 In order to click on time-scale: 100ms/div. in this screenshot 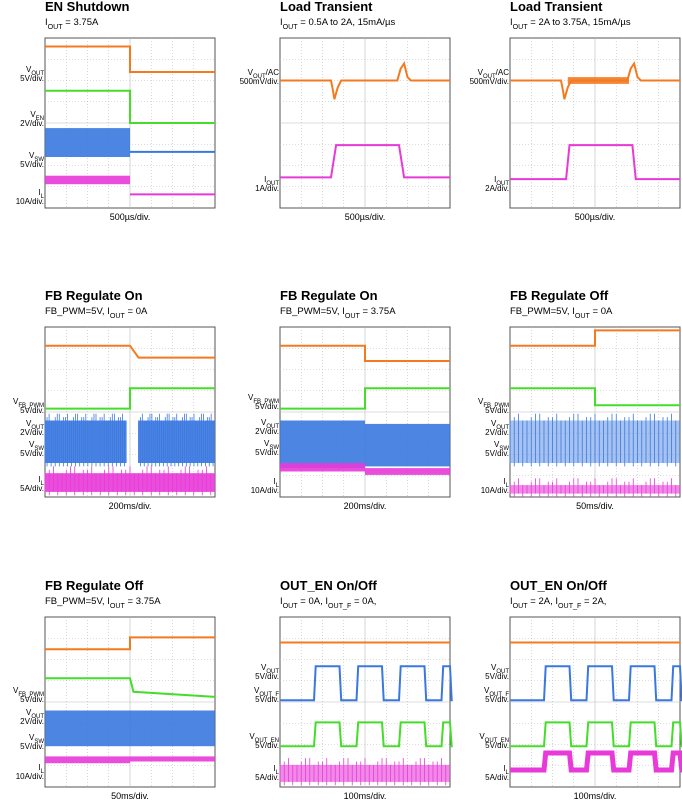, I will do `click(595, 795)`.